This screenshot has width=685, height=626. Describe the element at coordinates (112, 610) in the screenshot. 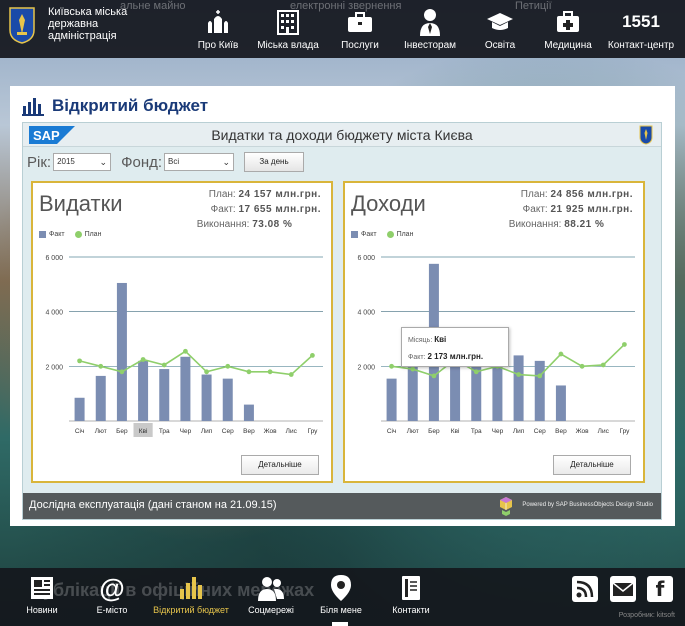

I see `bottom-nav-label: Е-місто` at that location.